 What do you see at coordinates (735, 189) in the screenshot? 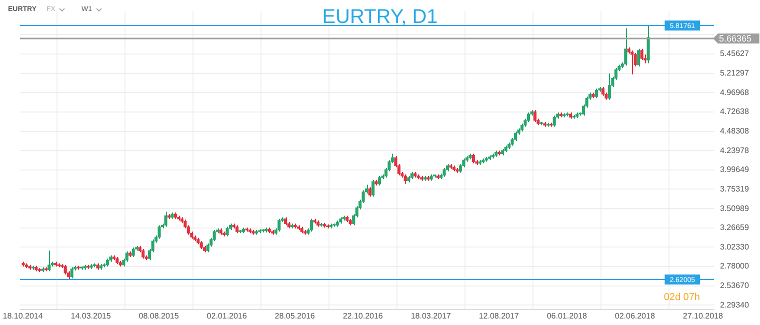
I see `y-tick-label: 3.75319` at bounding box center [735, 189].